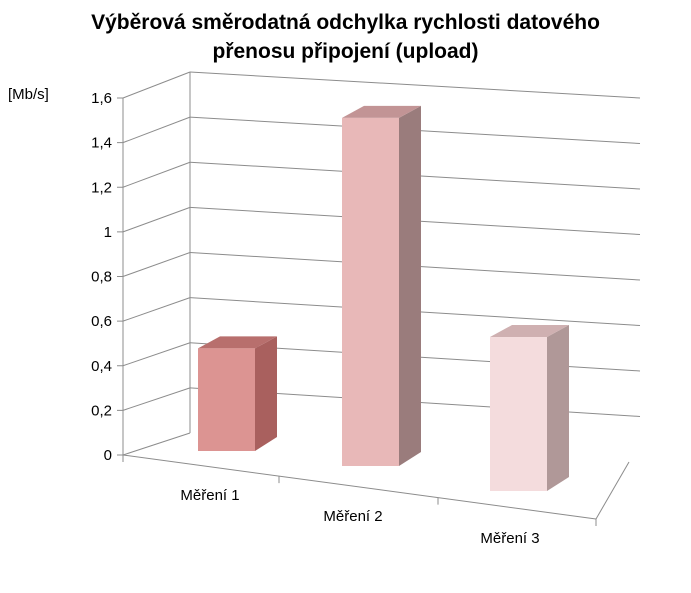 This screenshot has height=593, width=691. What do you see at coordinates (359, 487) in the screenshot?
I see `floor-front-edge` at bounding box center [359, 487].